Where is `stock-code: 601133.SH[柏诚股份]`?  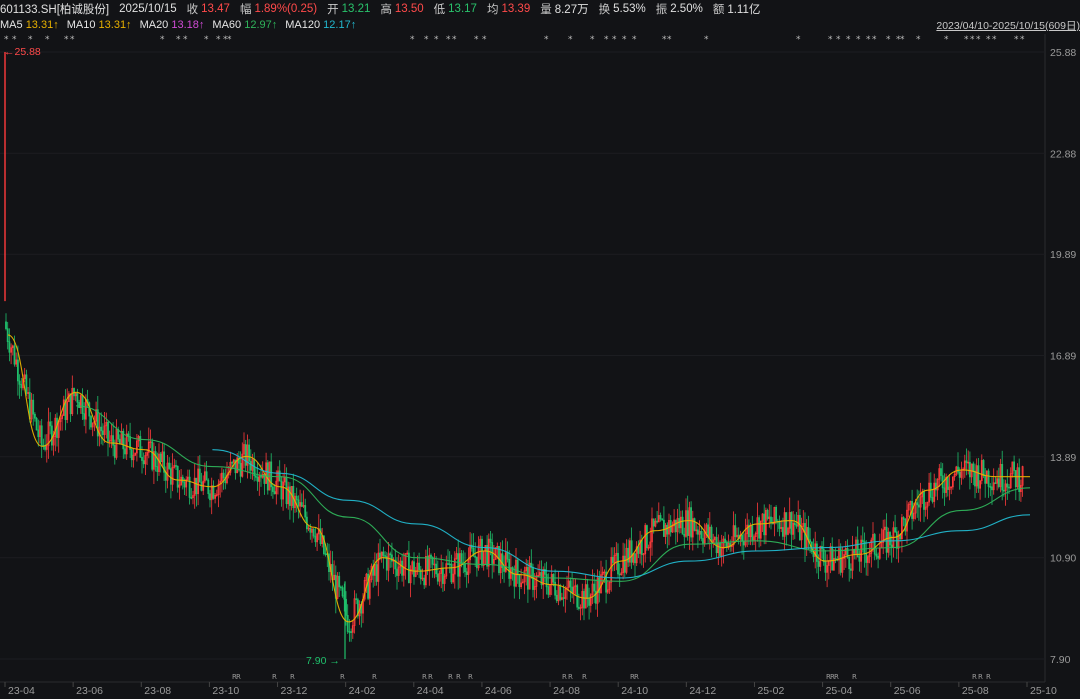 stock-code: 601133.SH[柏诚股份] is located at coordinates (55, 9).